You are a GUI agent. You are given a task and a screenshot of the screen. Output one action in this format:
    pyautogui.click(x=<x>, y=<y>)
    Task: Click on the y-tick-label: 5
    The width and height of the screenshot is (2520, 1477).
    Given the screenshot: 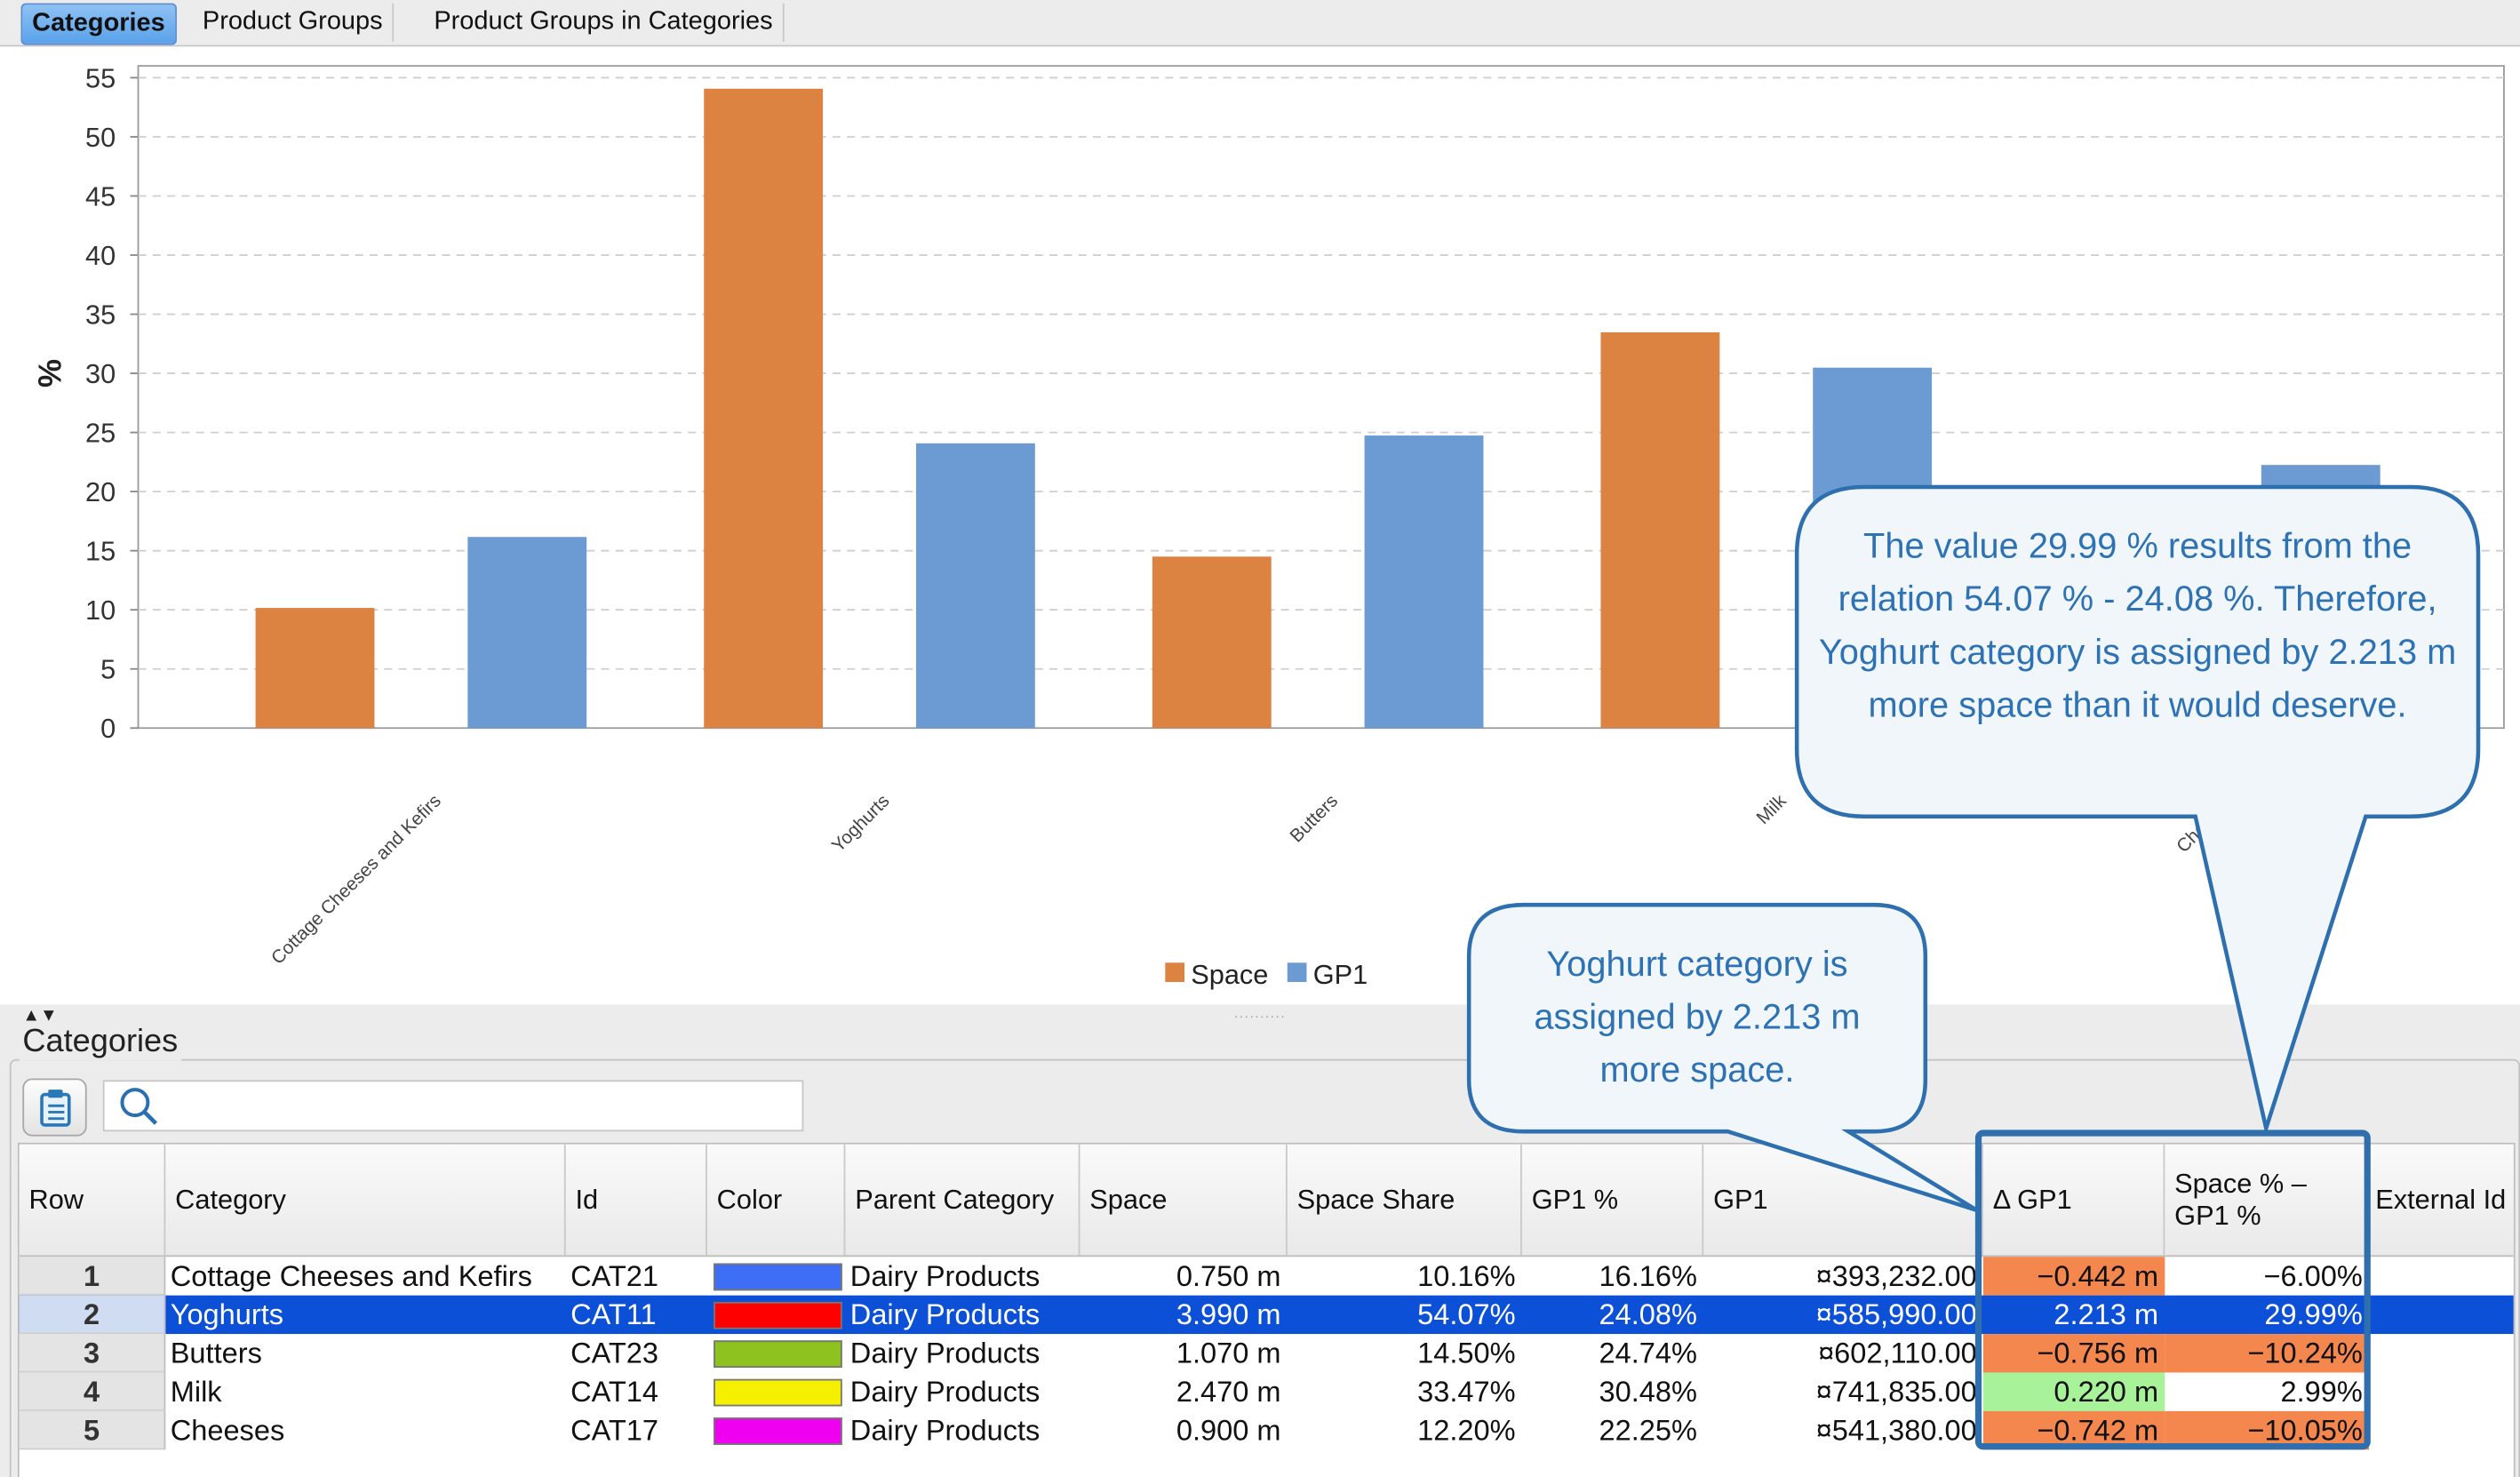 What is the action you would take?
    pyautogui.click(x=108, y=669)
    